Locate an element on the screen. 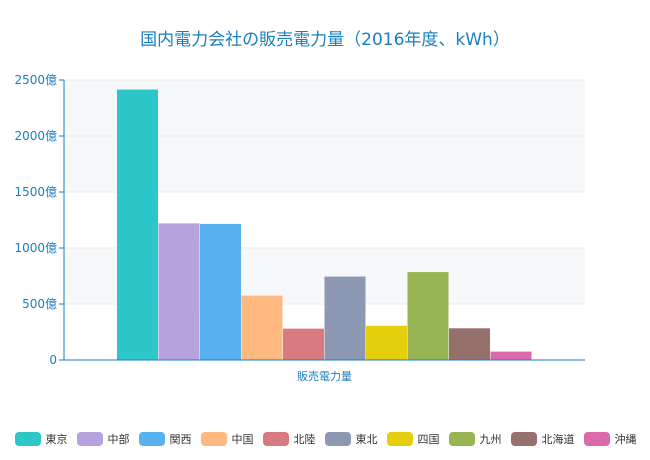 This screenshot has height=460, width=650. legend: 東京 中部 関西 中国 北陸 東北 四国 九州 北海道 沖縄 is located at coordinates (325, 439).